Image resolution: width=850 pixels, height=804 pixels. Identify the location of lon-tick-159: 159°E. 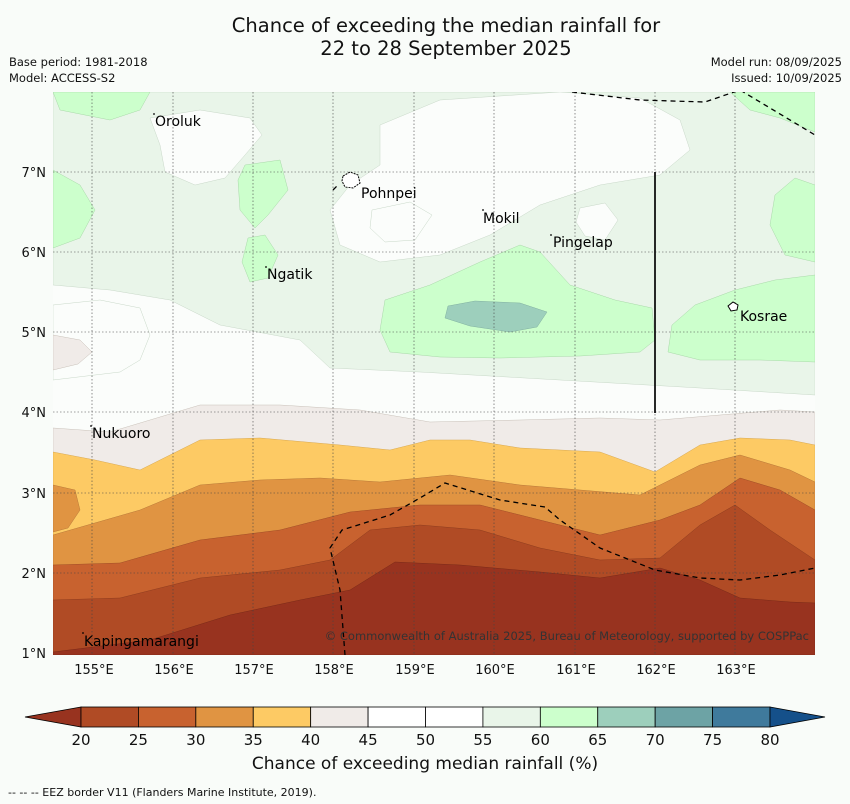
(415, 670).